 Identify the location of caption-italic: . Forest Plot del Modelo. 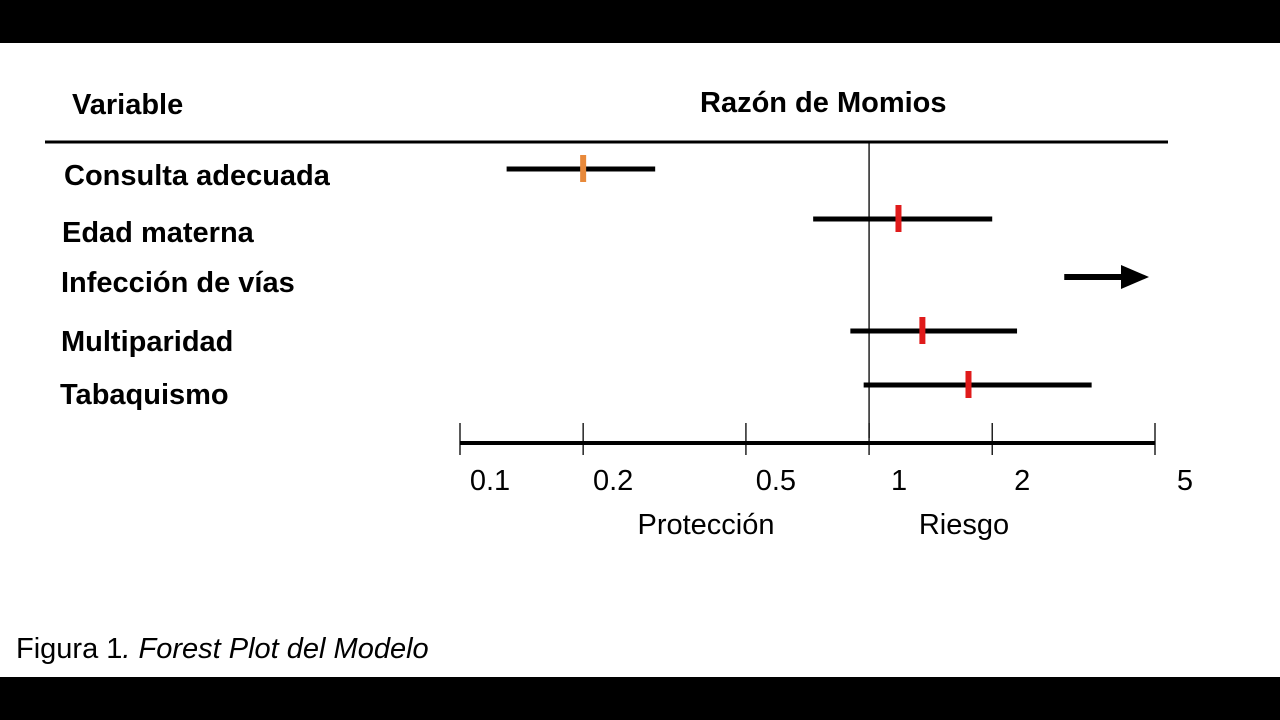
(275, 649).